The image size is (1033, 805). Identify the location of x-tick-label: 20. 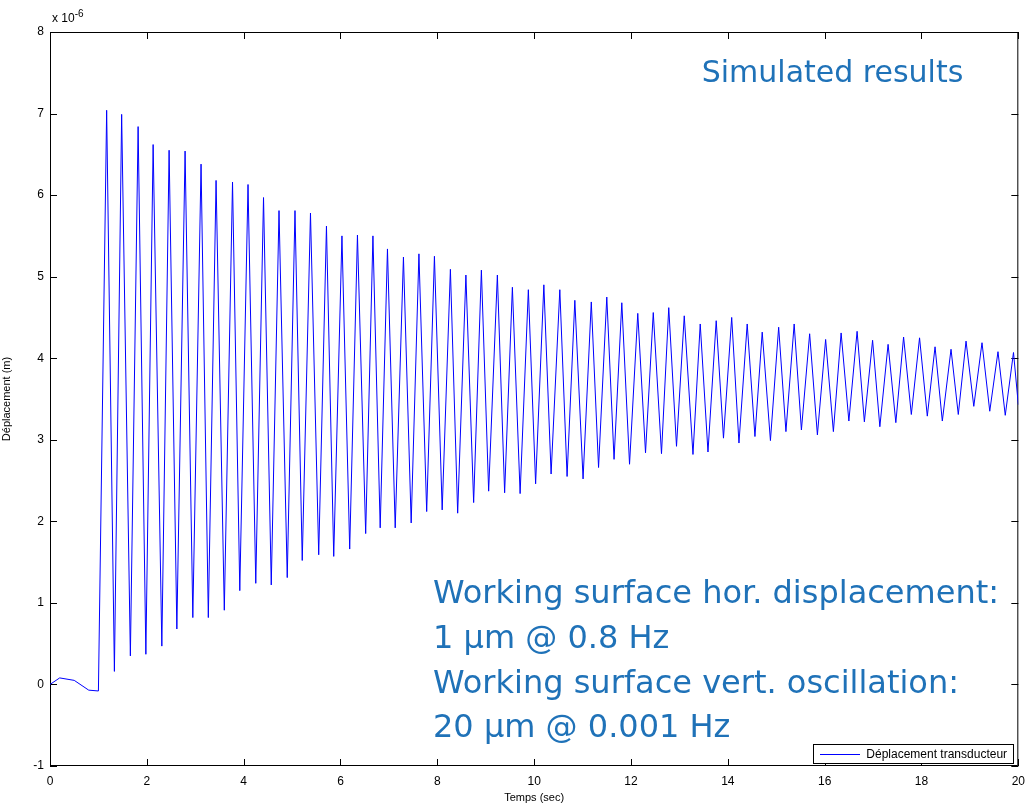
(1018, 780).